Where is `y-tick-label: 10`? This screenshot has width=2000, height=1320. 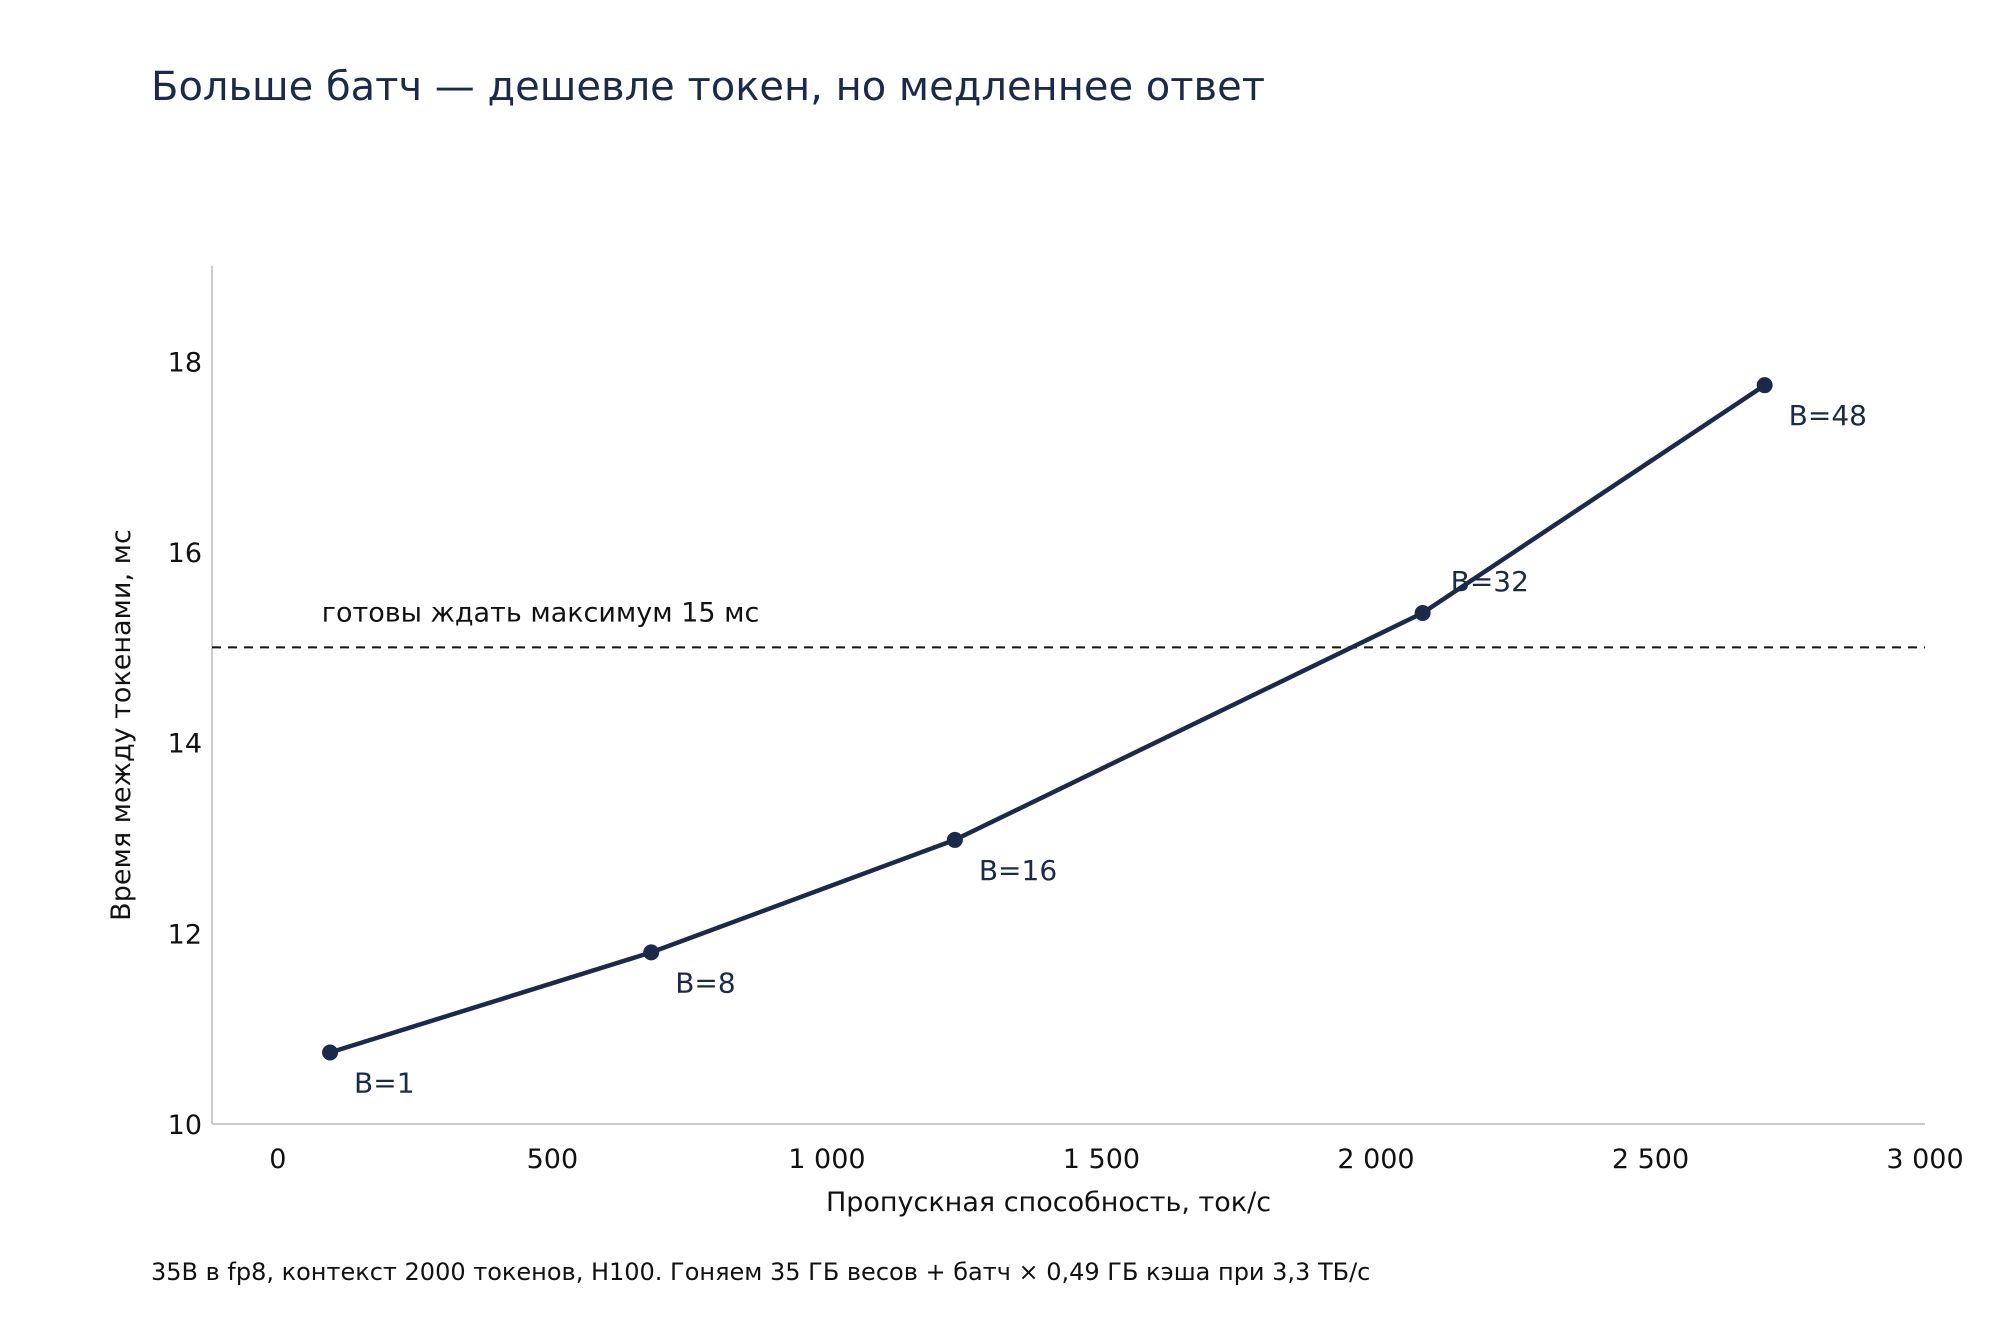
y-tick-label: 10 is located at coordinates (185, 1125).